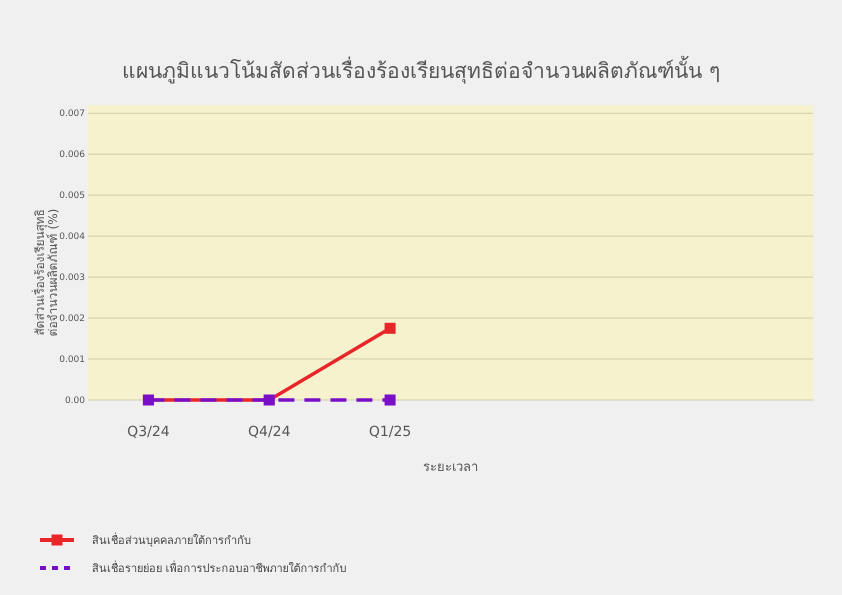 The width and height of the screenshot is (842, 595). What do you see at coordinates (269, 432) in the screenshot?
I see `x-tick-label: Q4/24` at bounding box center [269, 432].